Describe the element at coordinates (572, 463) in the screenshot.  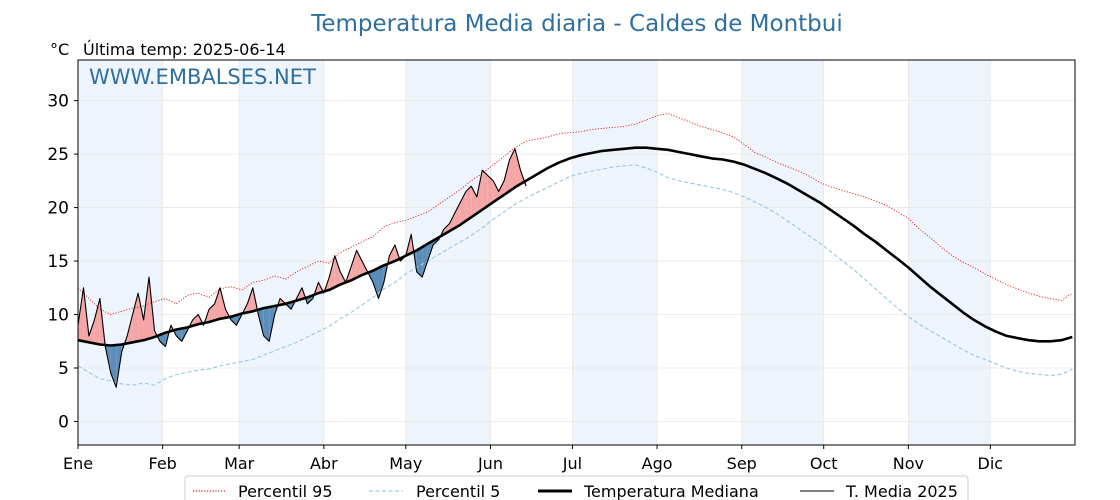
I see `x-tick-label: Jul` at that location.